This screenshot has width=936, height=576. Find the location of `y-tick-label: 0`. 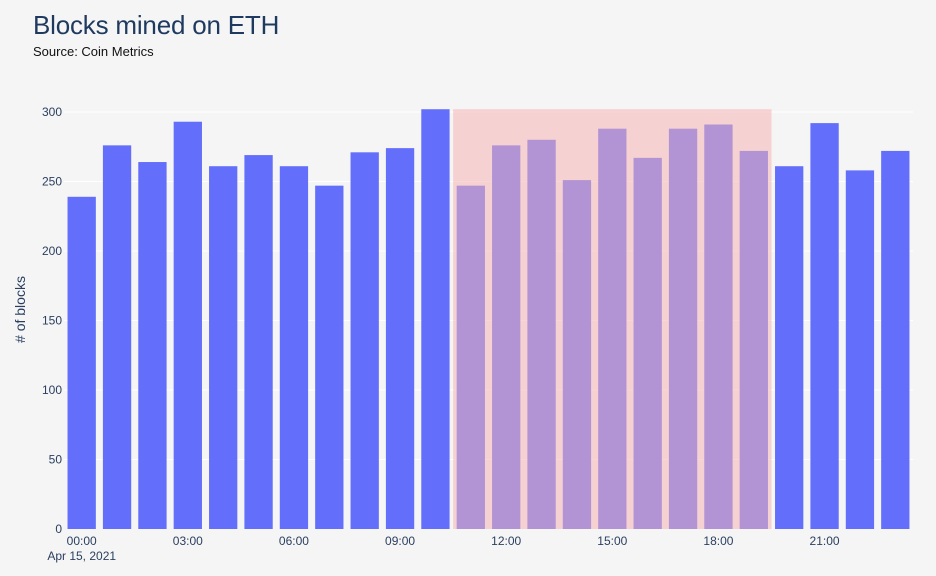

y-tick-label: 0 is located at coordinates (58, 529).